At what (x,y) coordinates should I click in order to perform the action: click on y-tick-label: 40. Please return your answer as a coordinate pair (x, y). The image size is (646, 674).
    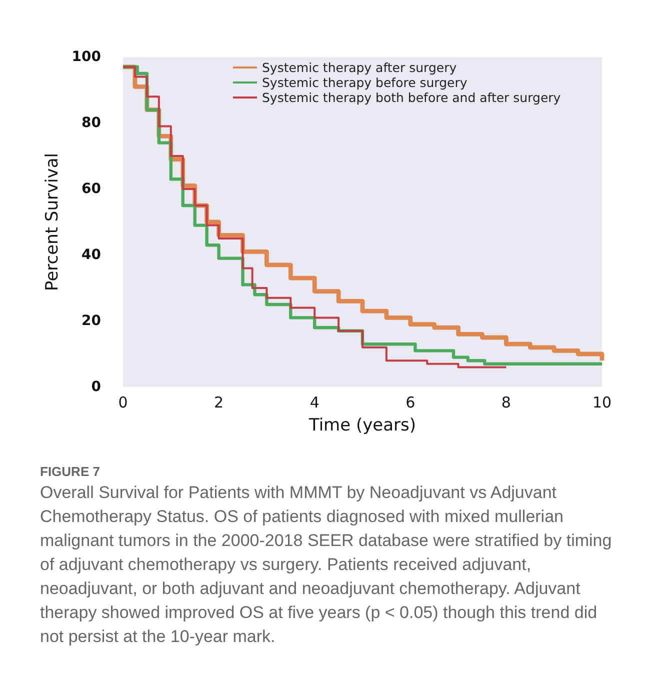
    Looking at the image, I should click on (92, 255).